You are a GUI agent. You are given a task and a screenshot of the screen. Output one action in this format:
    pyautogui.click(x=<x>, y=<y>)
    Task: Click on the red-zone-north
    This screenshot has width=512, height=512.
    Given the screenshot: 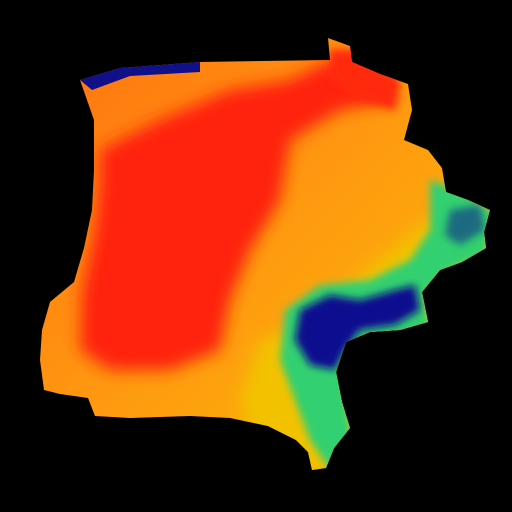 What is the action you would take?
    pyautogui.click(x=365, y=80)
    